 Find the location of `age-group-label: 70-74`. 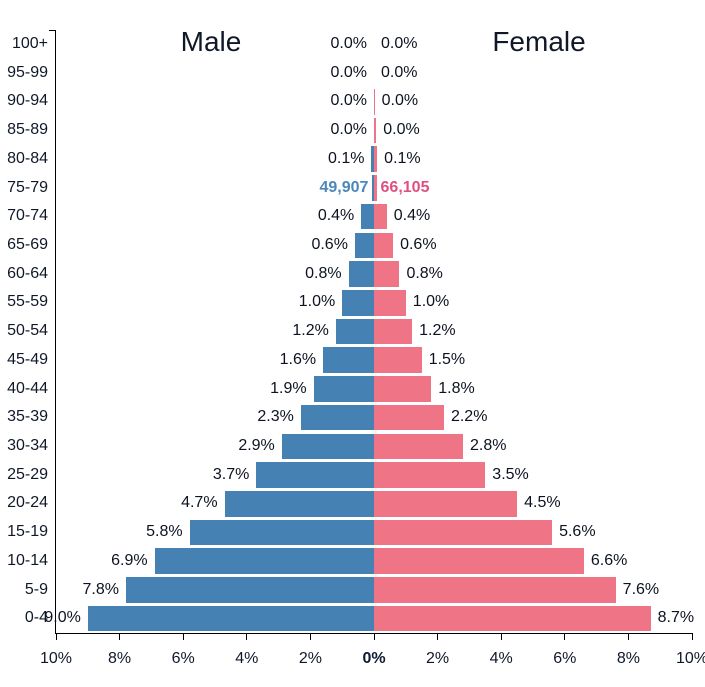

age-group-label: 70-74 is located at coordinates (27, 216).